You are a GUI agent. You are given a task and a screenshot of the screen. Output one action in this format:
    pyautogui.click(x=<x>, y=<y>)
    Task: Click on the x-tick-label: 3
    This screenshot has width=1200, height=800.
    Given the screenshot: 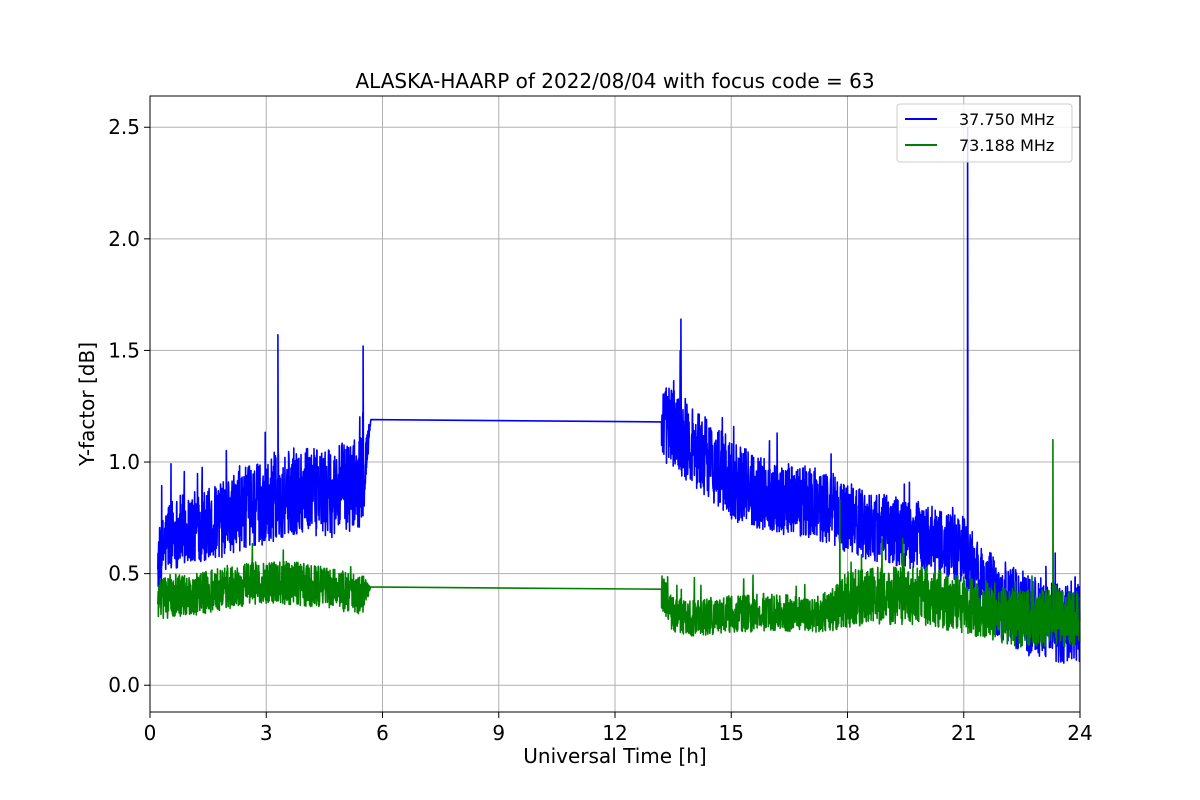 What is the action you would take?
    pyautogui.click(x=266, y=733)
    